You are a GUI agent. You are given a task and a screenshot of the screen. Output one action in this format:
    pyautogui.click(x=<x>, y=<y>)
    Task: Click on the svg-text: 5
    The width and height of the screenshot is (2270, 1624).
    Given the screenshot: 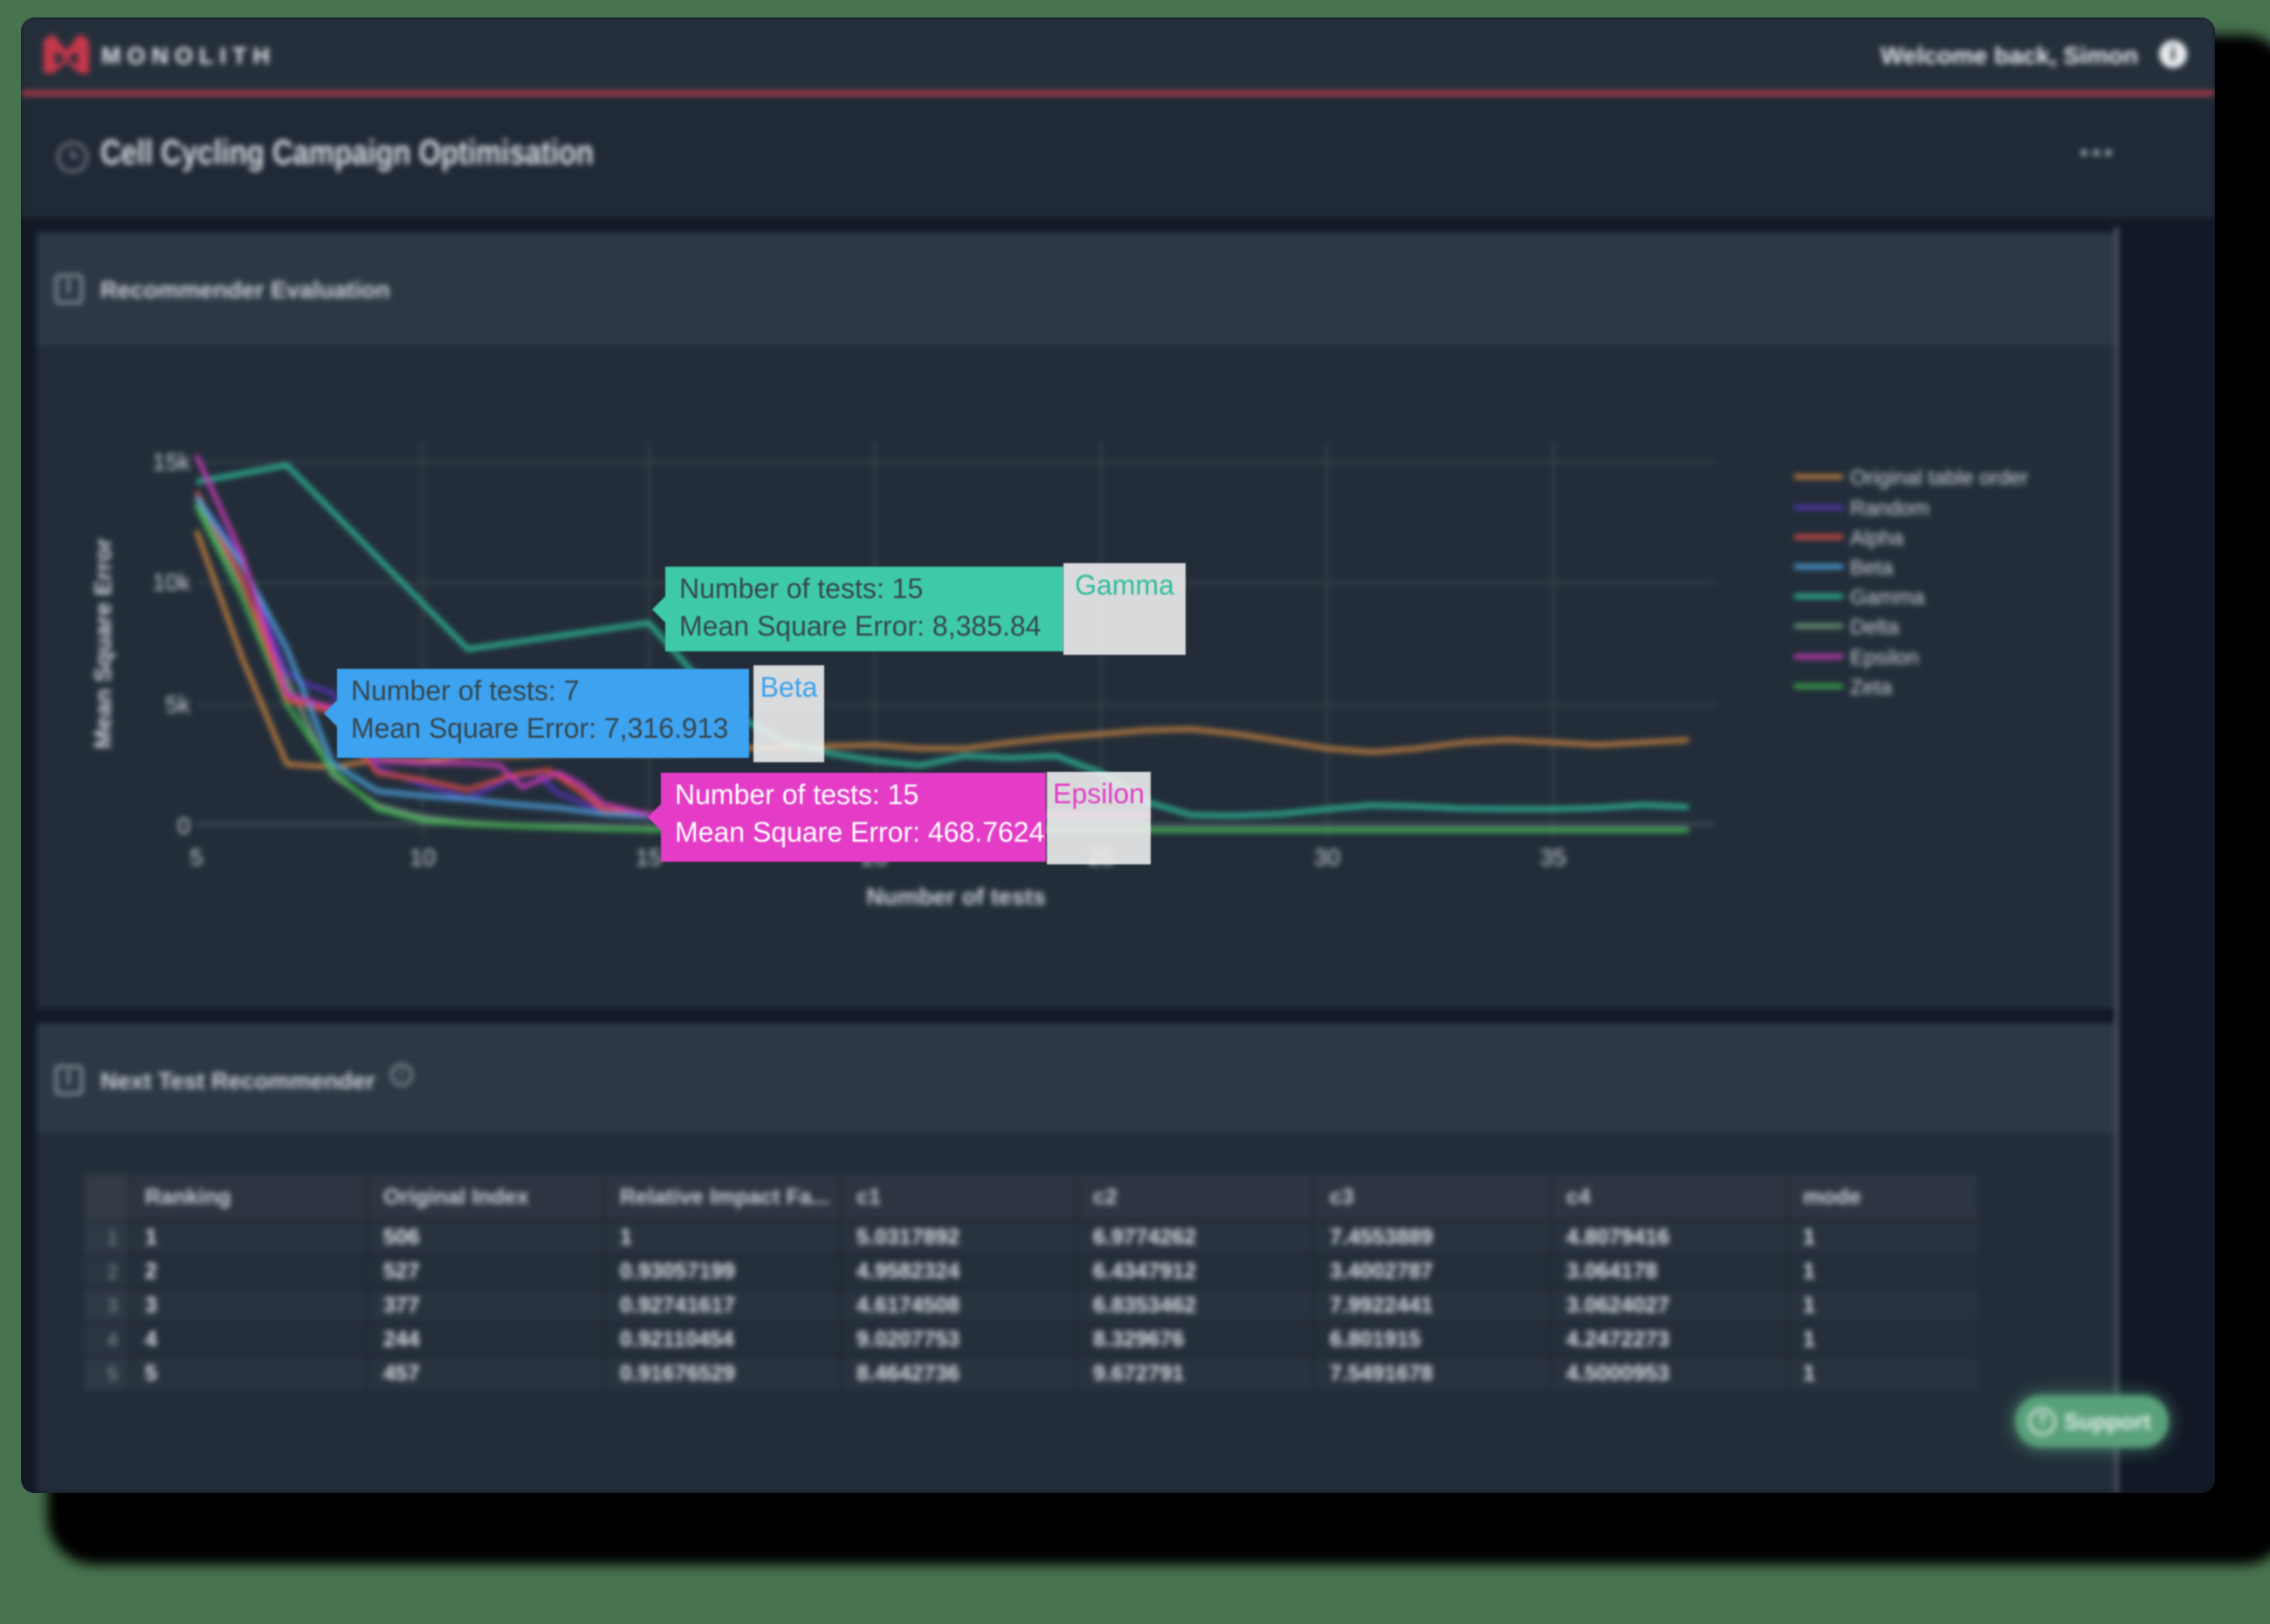 What is the action you would take?
    pyautogui.click(x=196, y=857)
    